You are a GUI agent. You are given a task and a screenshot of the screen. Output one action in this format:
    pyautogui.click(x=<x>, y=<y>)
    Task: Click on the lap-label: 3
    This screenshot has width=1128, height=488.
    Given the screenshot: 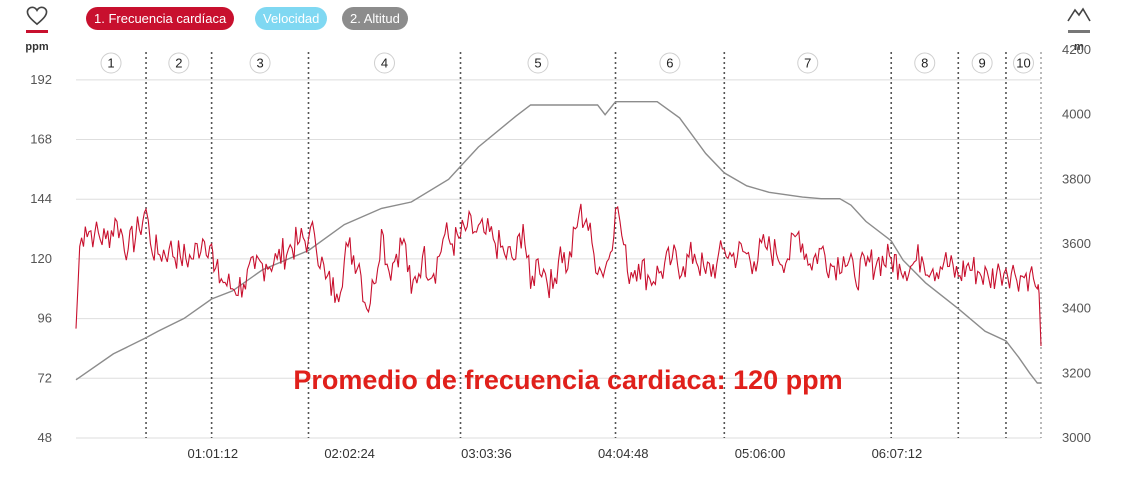 What is the action you would take?
    pyautogui.click(x=259, y=63)
    